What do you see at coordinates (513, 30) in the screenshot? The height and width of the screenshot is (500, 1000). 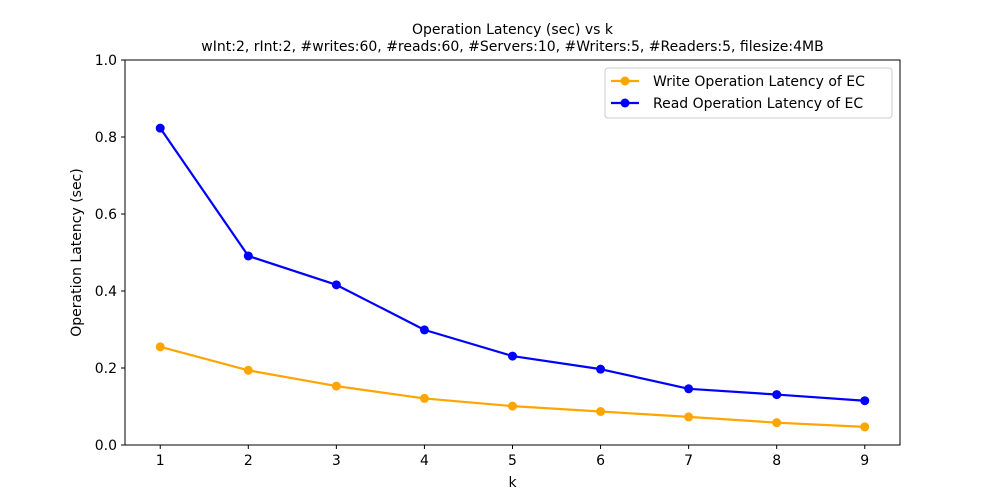 I see `chart-title: Operation Latency (sec) vs k` at bounding box center [513, 30].